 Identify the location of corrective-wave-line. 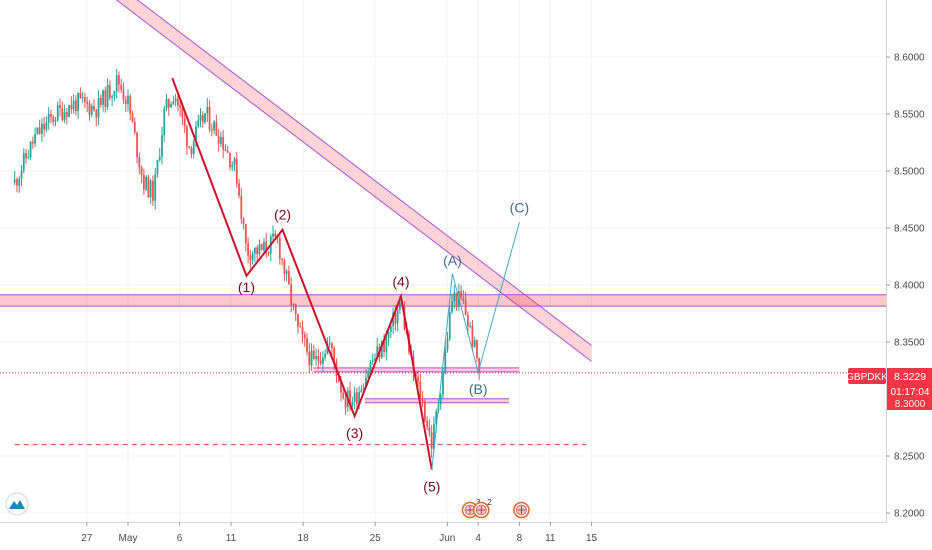
(475, 346).